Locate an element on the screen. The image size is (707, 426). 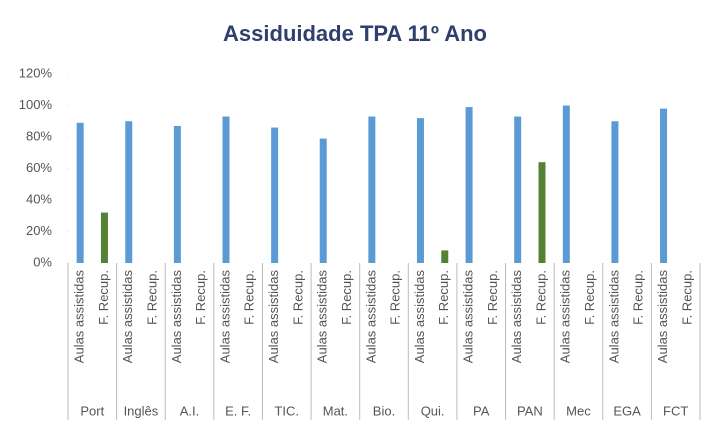
x-group-label: Mec is located at coordinates (578, 410).